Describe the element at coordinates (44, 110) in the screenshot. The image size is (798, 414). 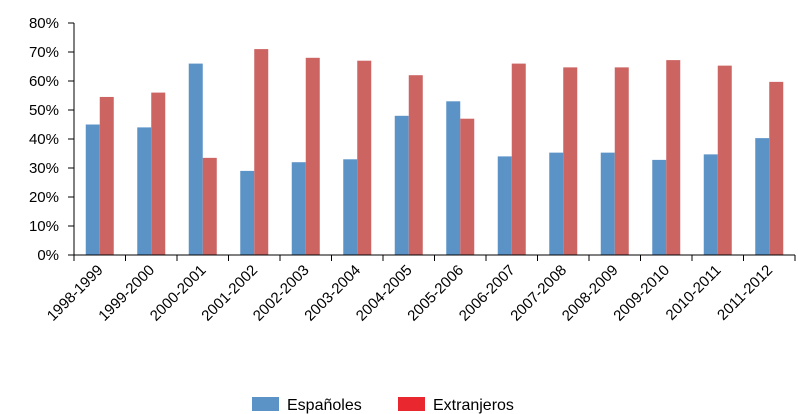
I see `y-tick-label: 50%` at that location.